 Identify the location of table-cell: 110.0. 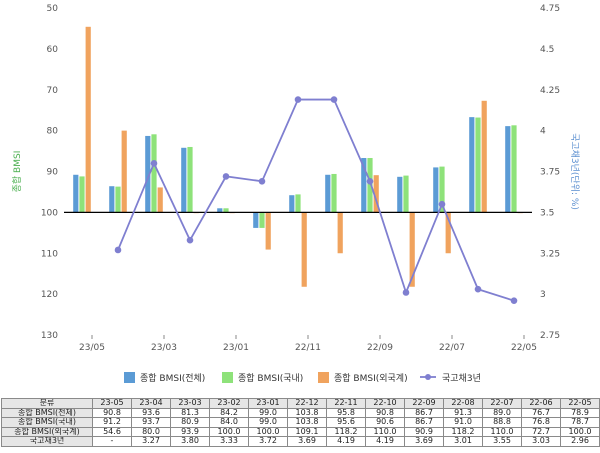
(385, 431).